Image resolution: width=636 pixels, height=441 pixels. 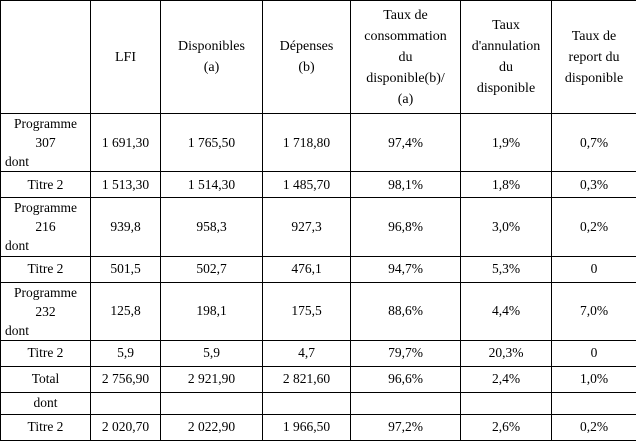 I want to click on header-lfi: LFI, so click(x=125, y=57).